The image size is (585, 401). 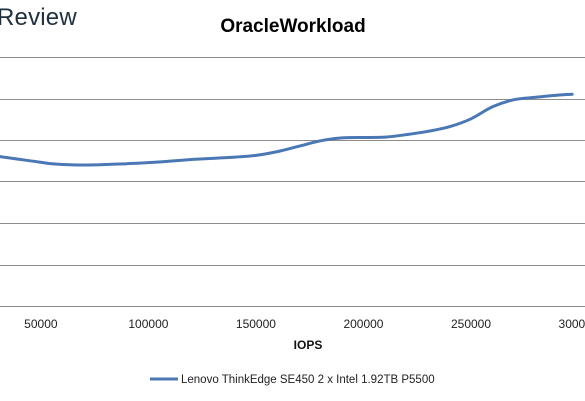 I want to click on chart-title: OracleWorkload, so click(x=292, y=26).